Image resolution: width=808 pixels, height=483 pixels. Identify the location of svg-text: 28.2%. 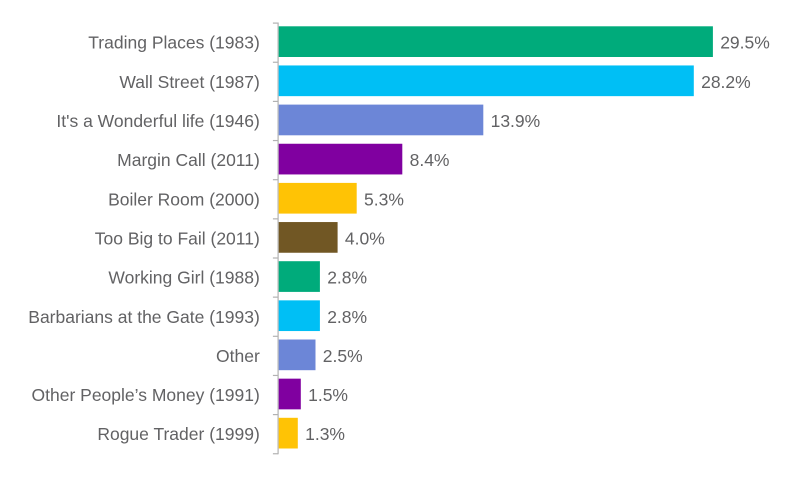
(726, 82).